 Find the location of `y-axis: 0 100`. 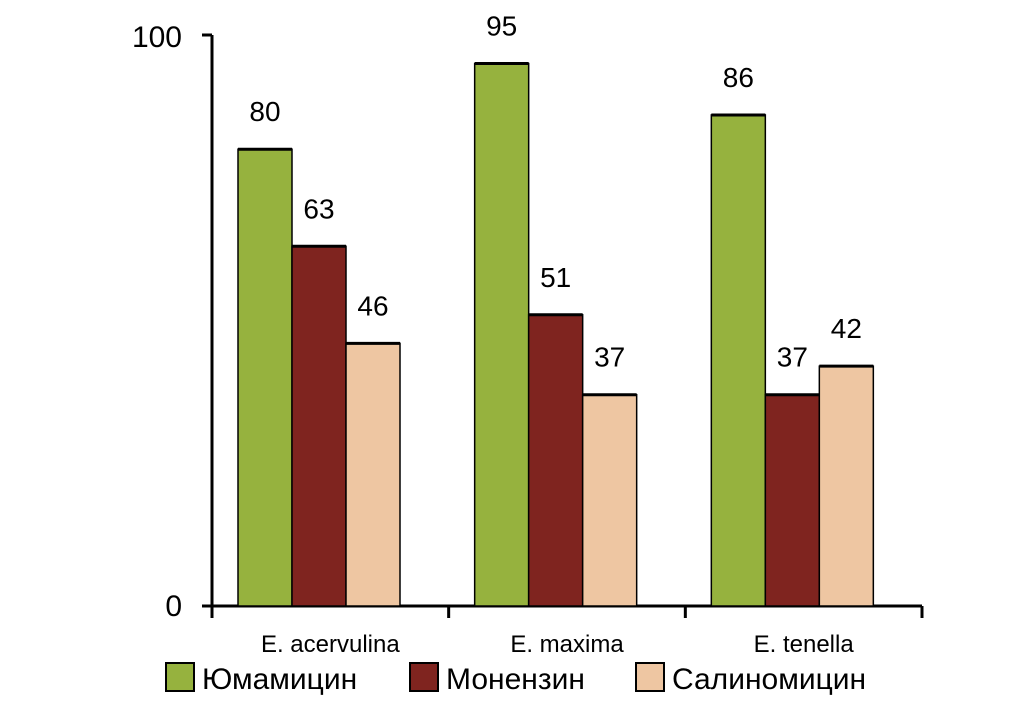

y-axis: 0 100 is located at coordinates (173, 322).